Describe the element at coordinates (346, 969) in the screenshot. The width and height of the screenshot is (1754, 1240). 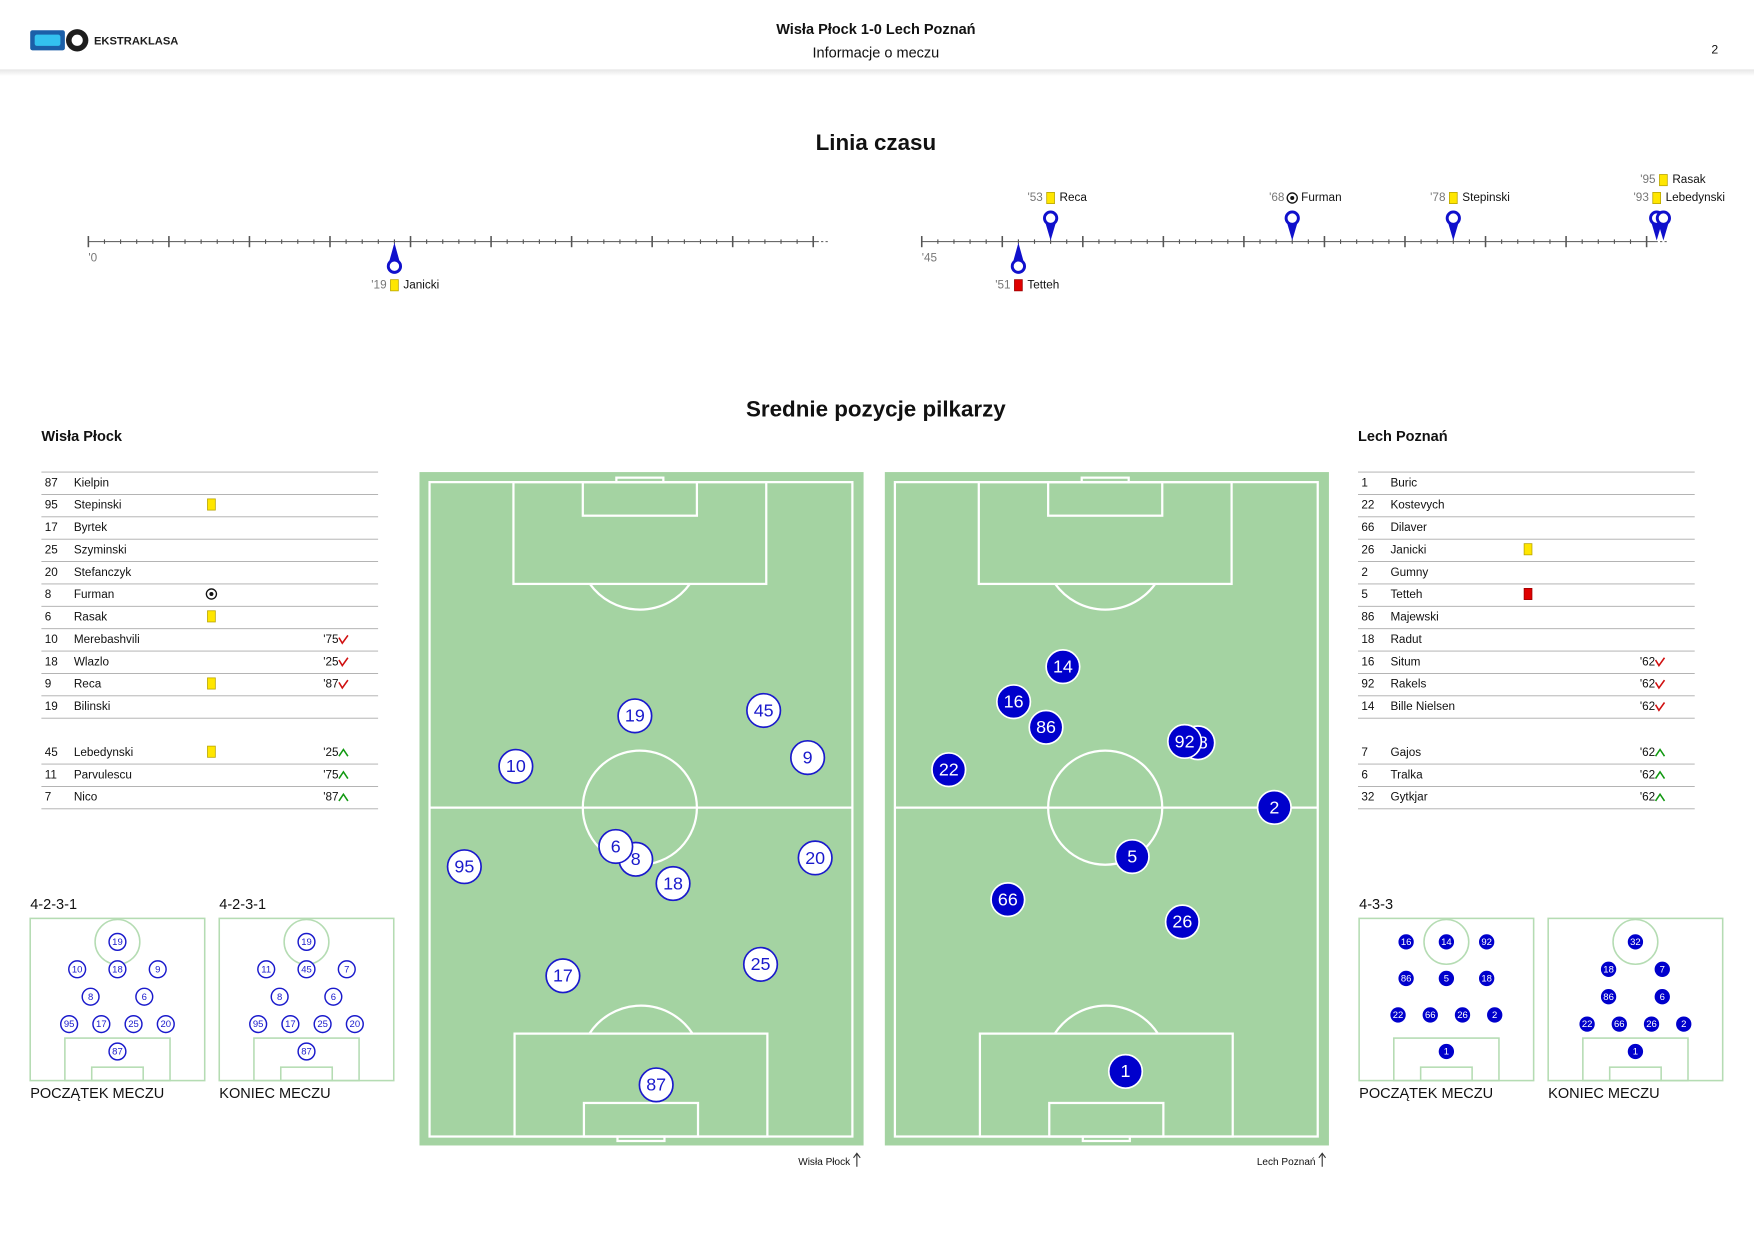
I see `mini-player-number: 7` at that location.